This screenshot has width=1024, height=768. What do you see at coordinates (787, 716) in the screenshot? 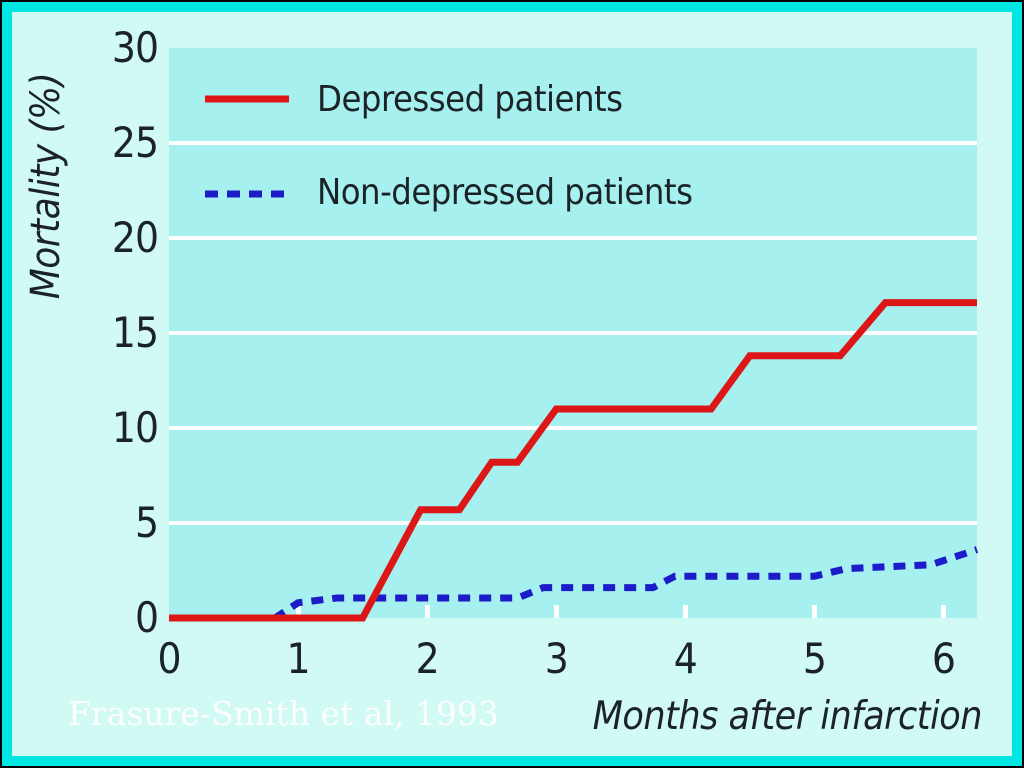
I see `x-axis-title: Months after infarction` at bounding box center [787, 716].